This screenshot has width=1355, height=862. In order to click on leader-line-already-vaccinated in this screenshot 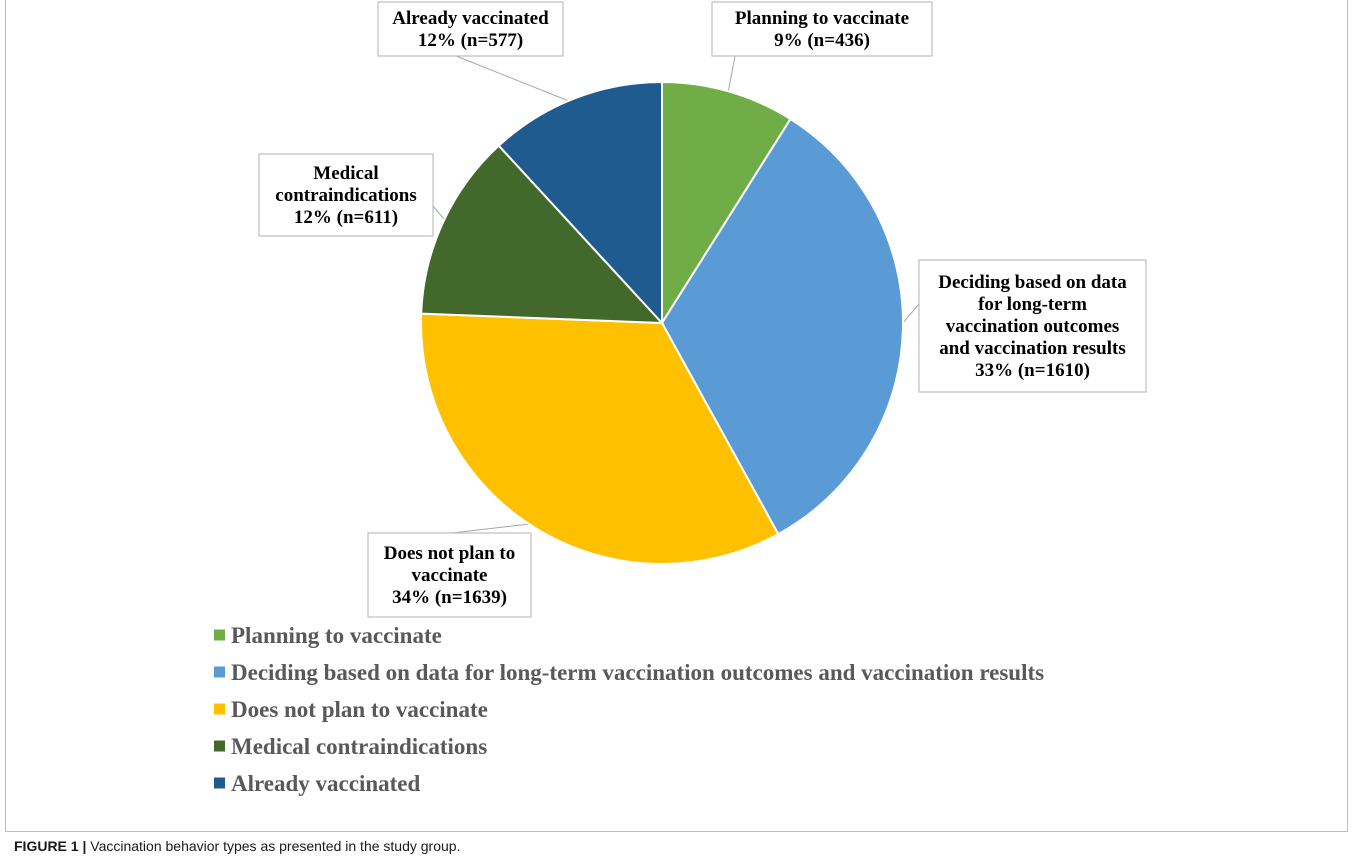, I will do `click(516, 80)`.